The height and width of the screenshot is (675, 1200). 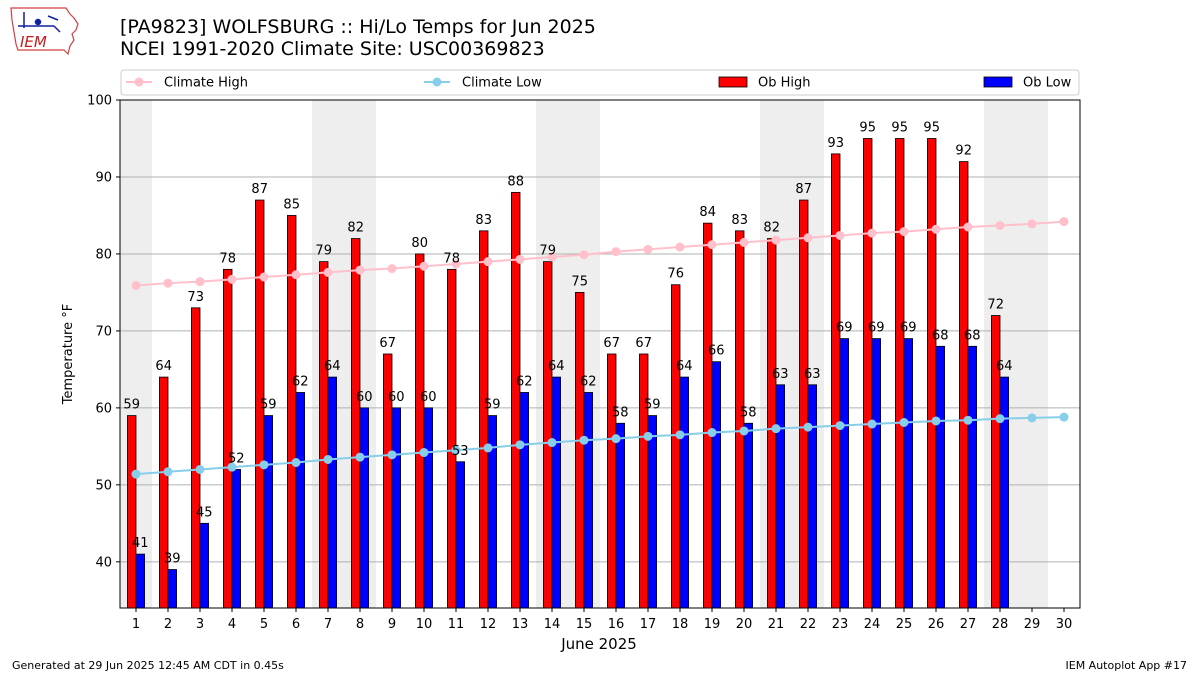 What do you see at coordinates (488, 624) in the screenshot?
I see `x-tick-label-12: 12` at bounding box center [488, 624].